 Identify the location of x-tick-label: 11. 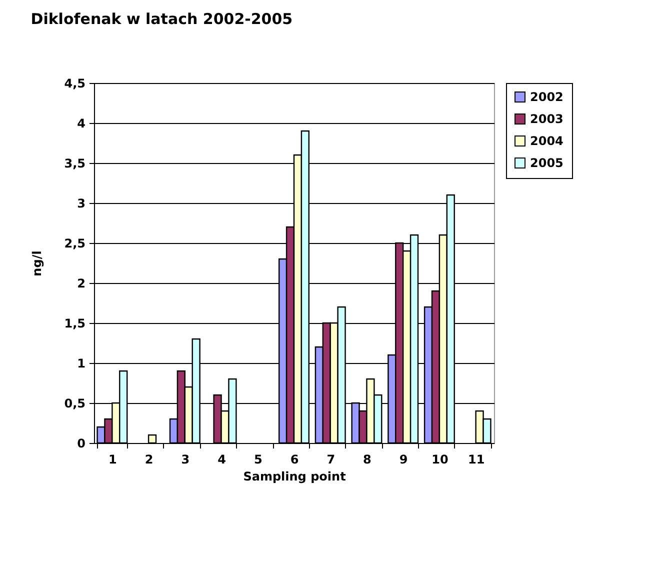
(476, 459).